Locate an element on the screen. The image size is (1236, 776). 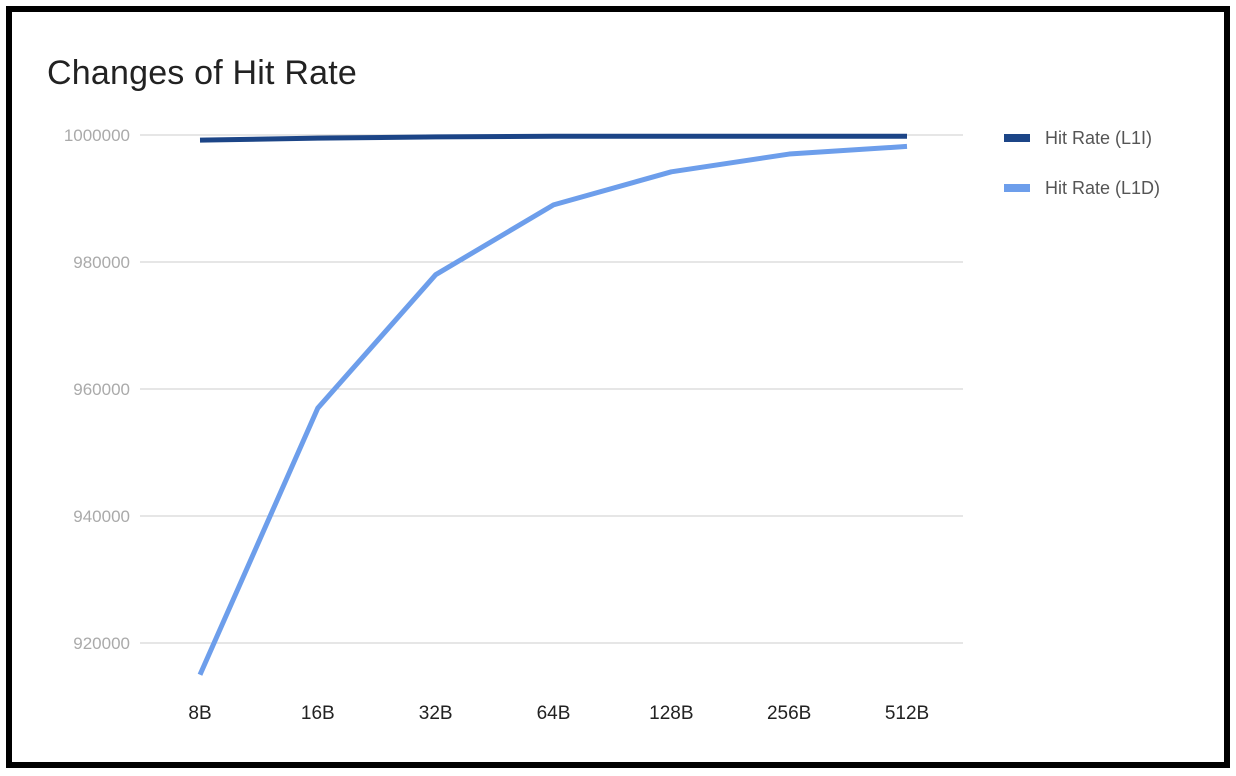
x-tick-label: 256B is located at coordinates (789, 713).